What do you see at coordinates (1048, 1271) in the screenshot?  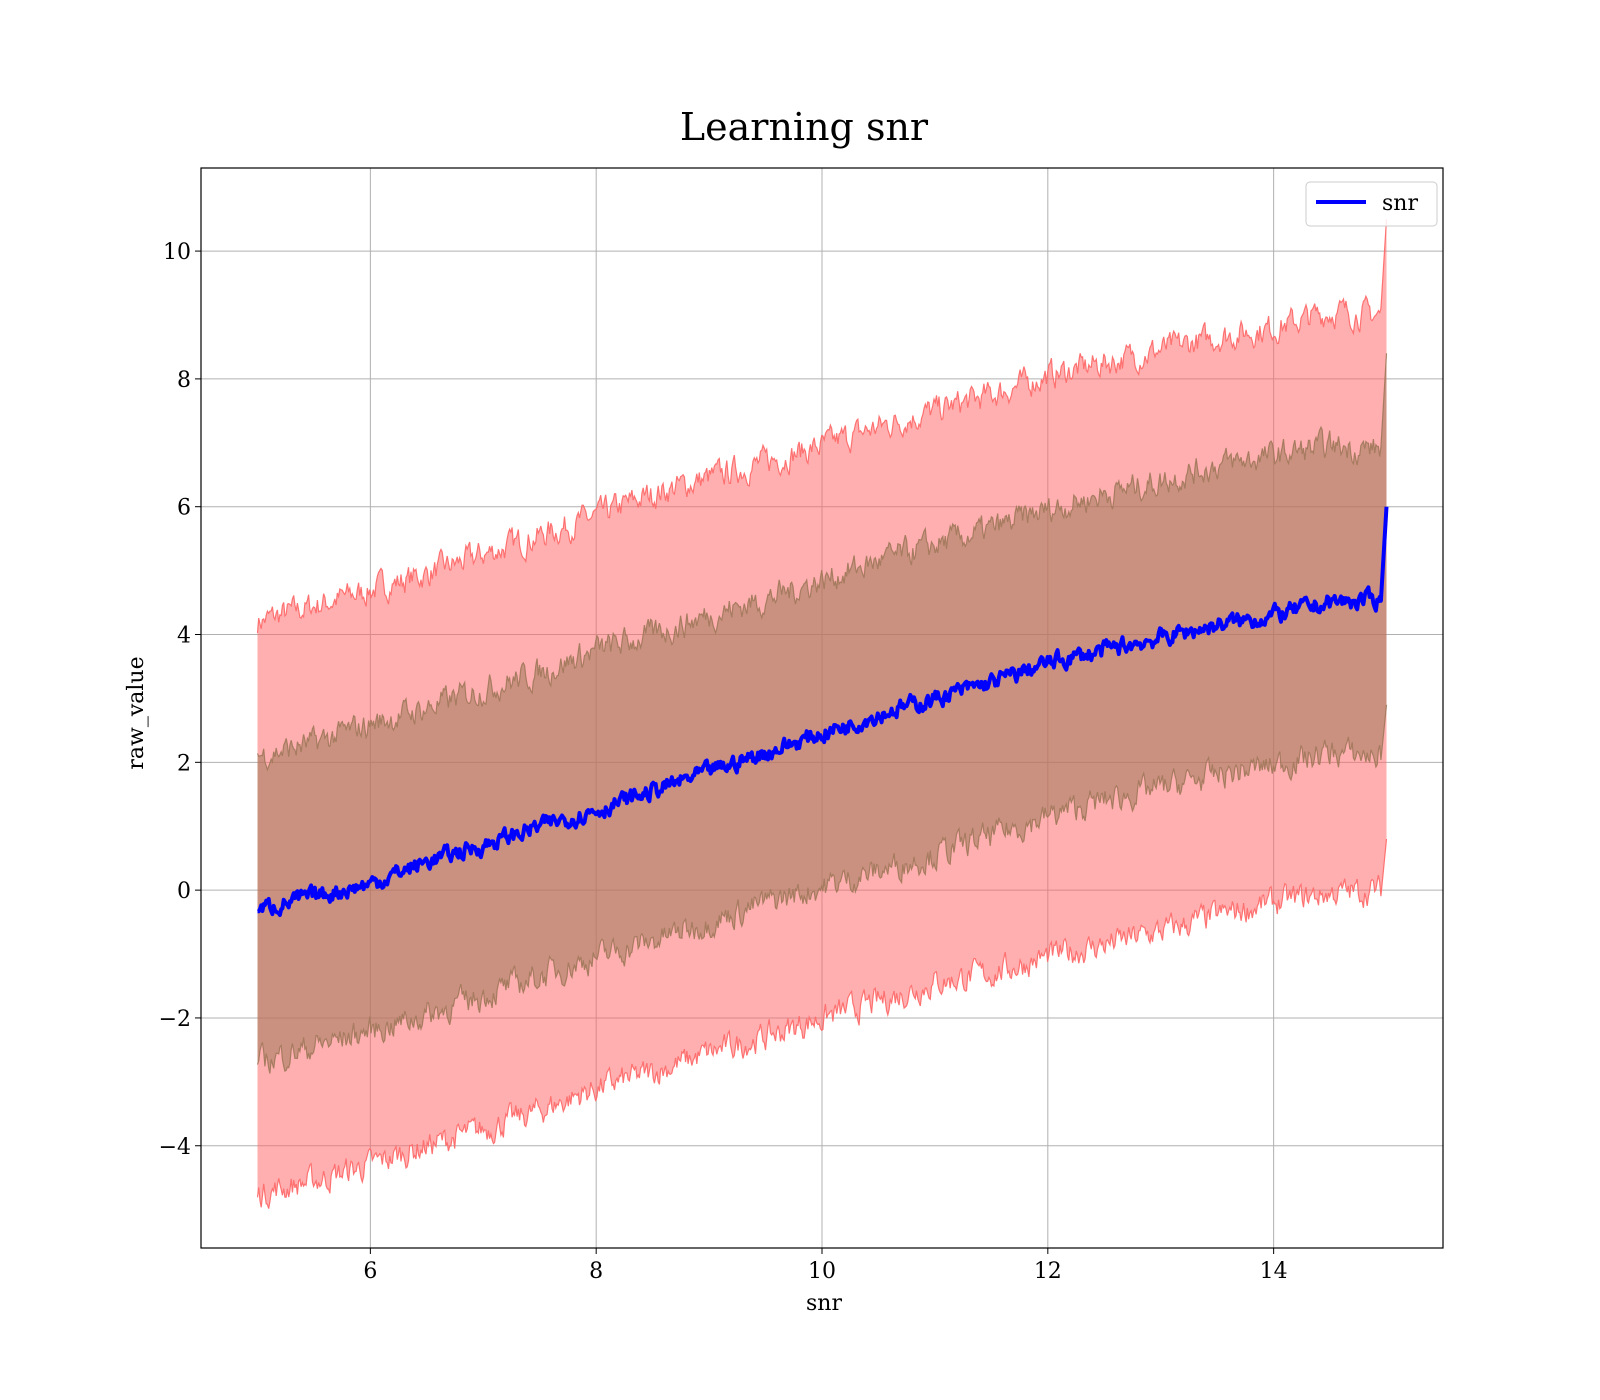 I see `x-tick-label: 12` at bounding box center [1048, 1271].